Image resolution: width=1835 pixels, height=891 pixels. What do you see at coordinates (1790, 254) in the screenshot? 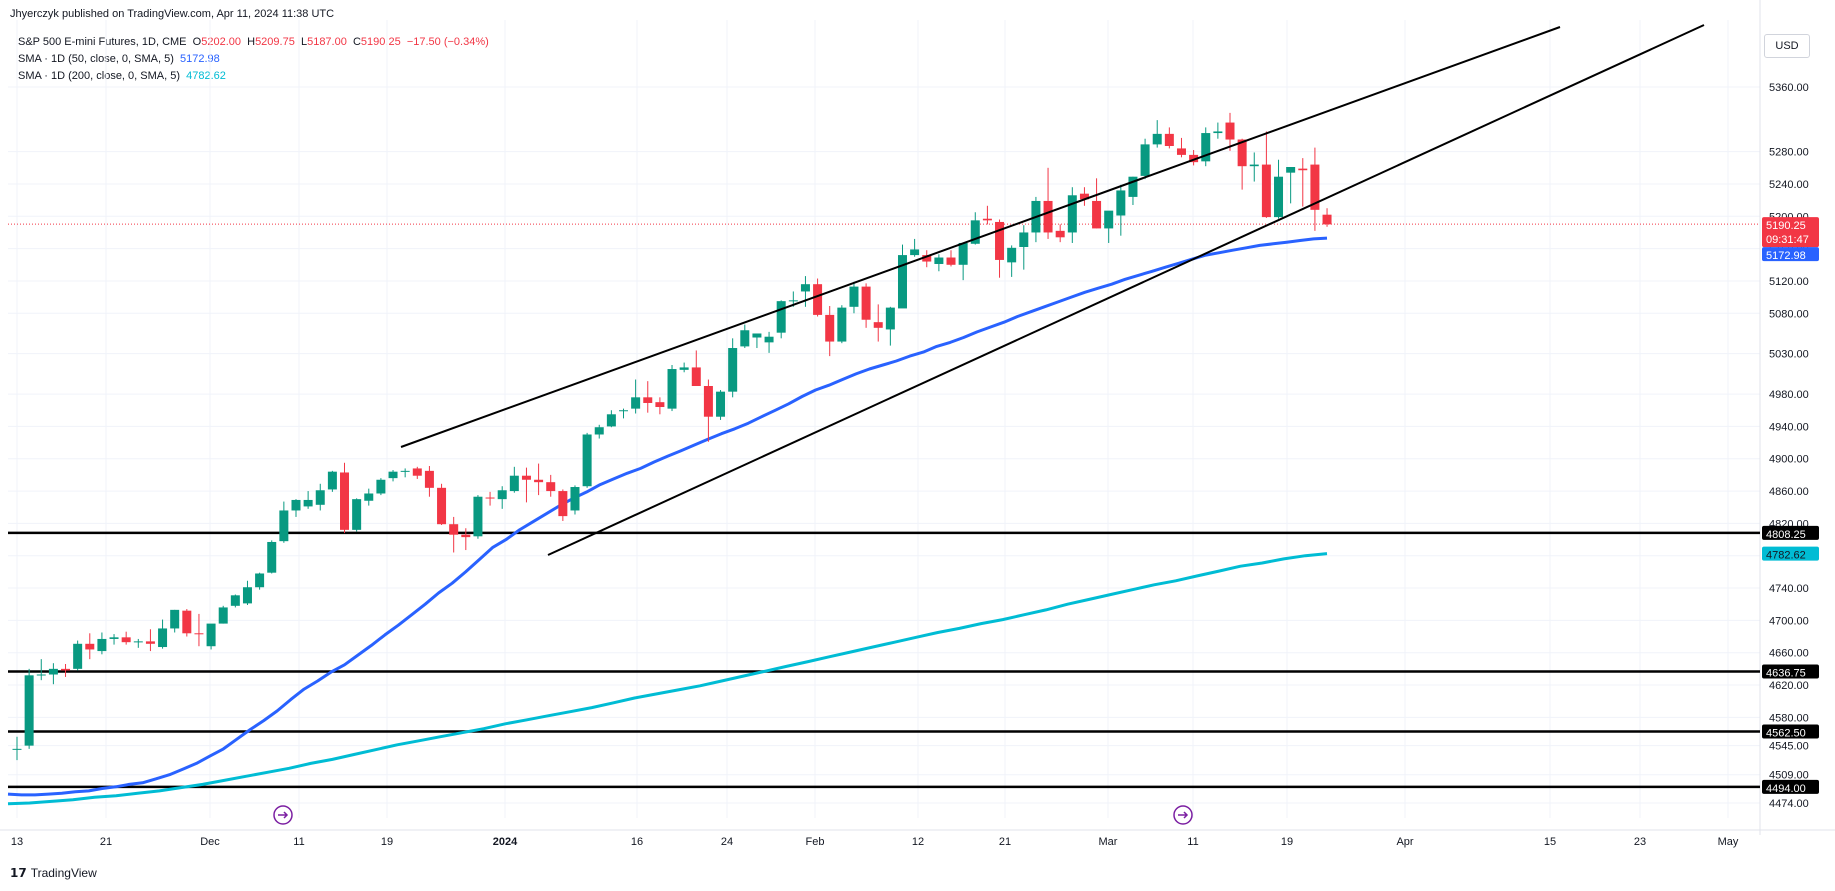
I see `sma50-price-label-bg` at bounding box center [1790, 254].